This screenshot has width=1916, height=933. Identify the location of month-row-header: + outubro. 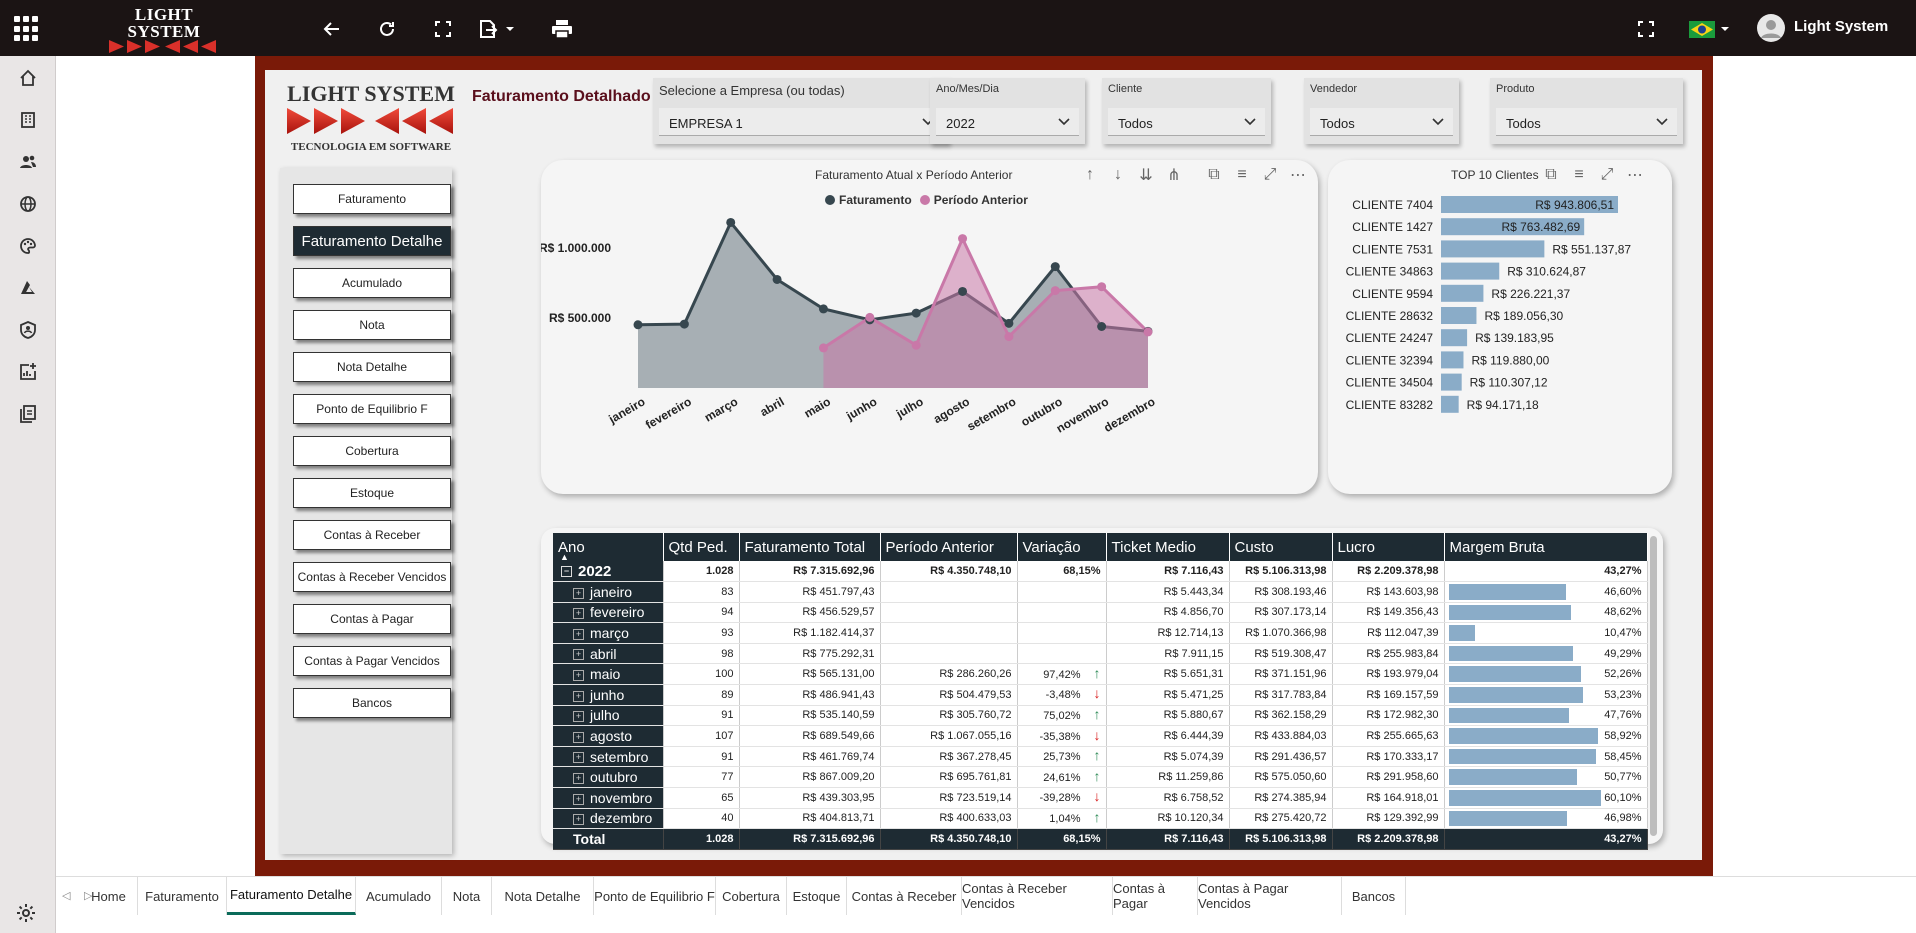
(608, 777).